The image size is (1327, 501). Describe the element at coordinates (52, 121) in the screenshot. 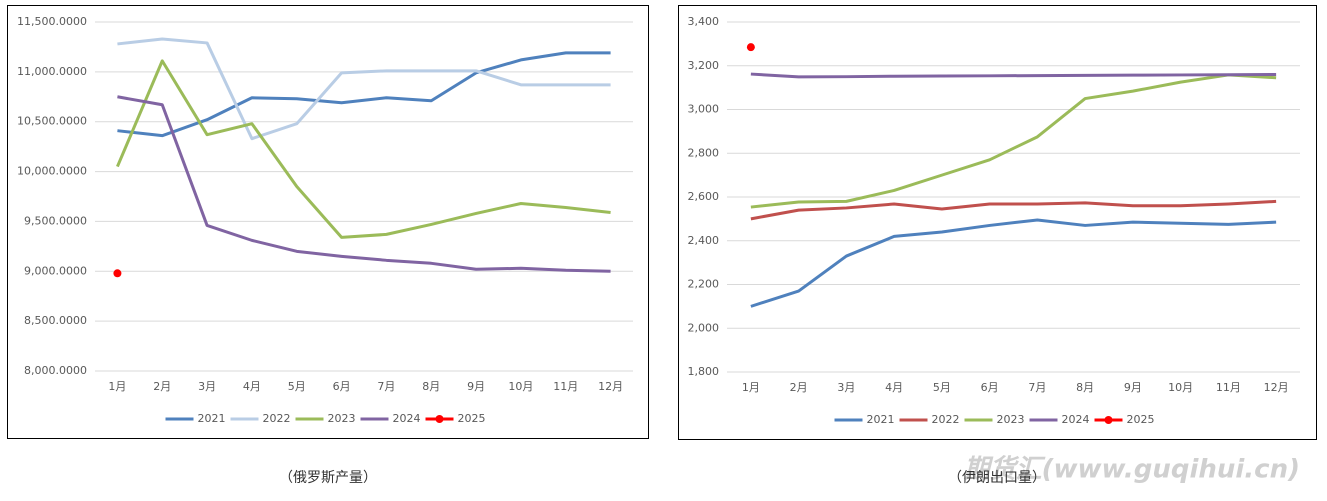

I see `y-tick-label: 10,500.0000` at that location.